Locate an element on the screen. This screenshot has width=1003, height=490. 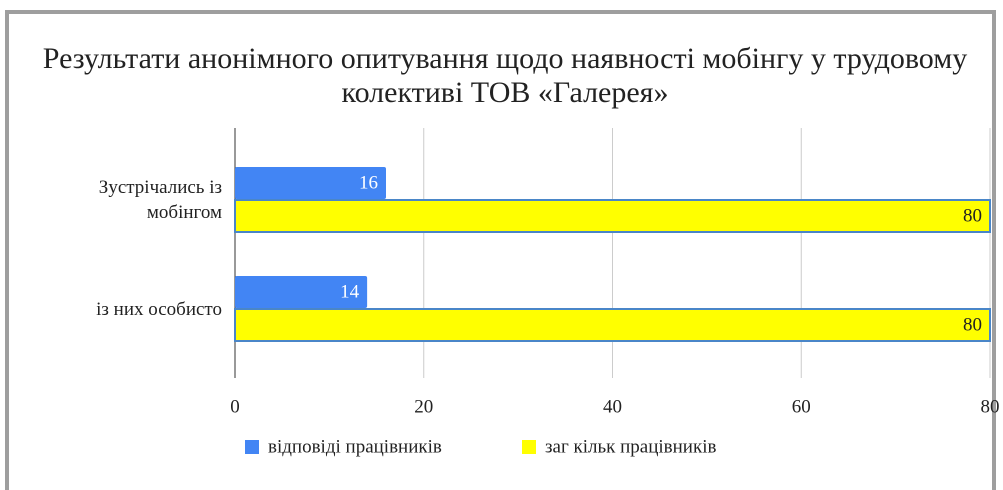
legend-label: відповіді працівників is located at coordinates (355, 446).